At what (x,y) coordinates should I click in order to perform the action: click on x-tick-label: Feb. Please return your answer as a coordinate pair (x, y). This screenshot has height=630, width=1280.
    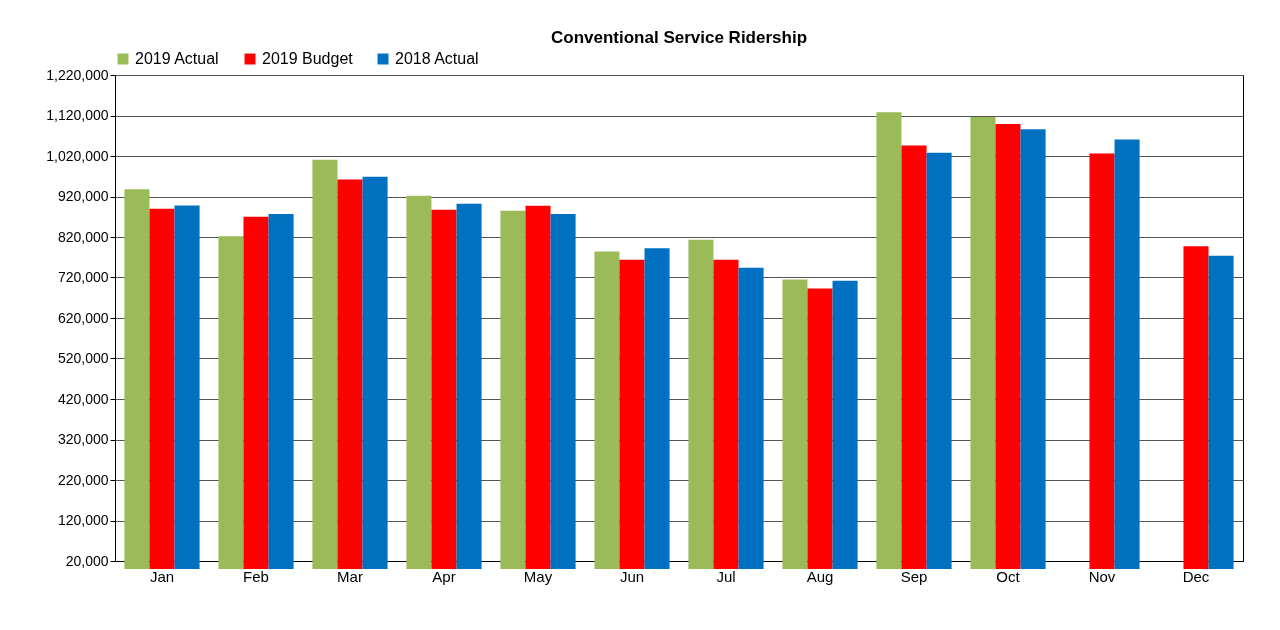
    Looking at the image, I should click on (256, 576).